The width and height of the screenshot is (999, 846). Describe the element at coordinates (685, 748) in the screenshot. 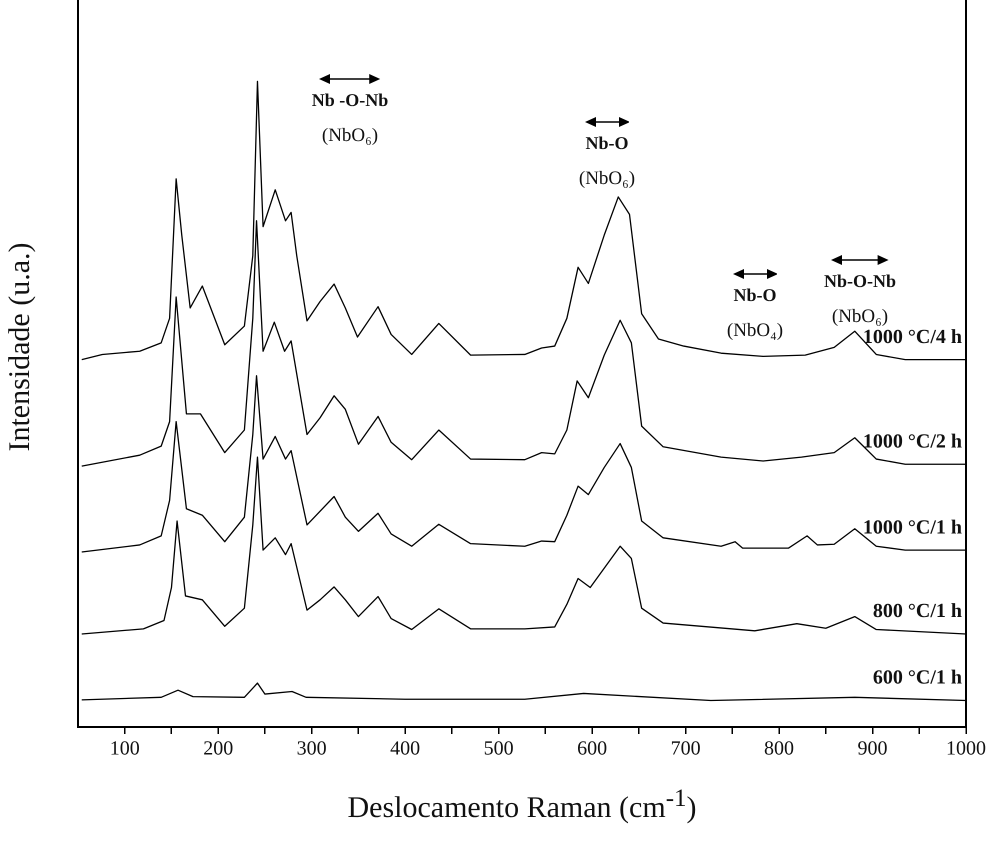

I see `x-tick-label: 700` at that location.